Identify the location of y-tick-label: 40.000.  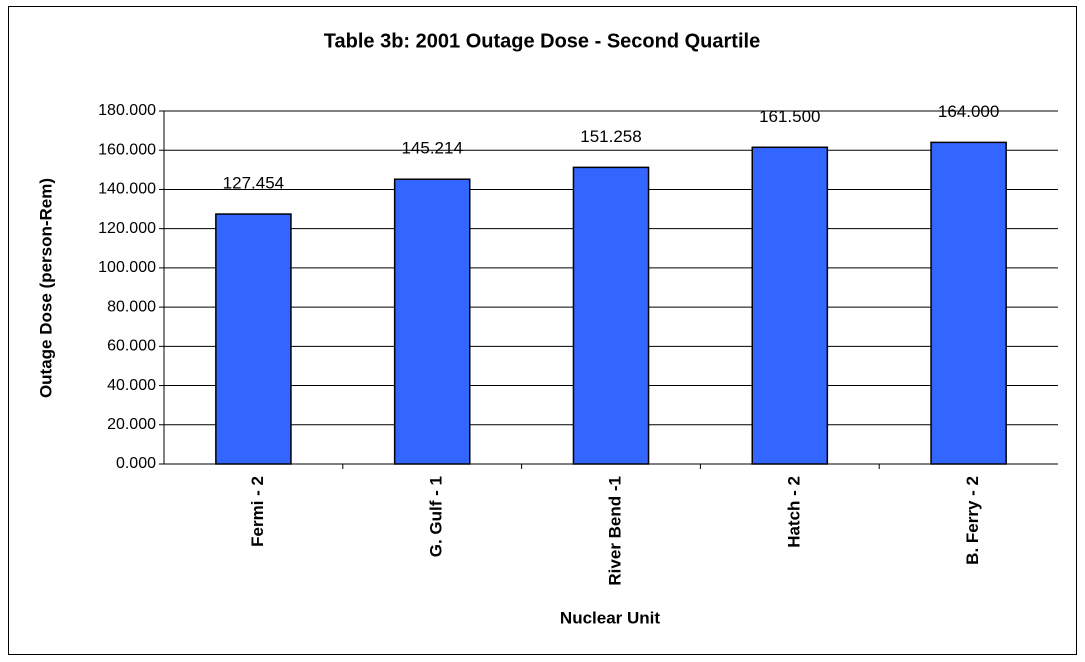
(131, 385).